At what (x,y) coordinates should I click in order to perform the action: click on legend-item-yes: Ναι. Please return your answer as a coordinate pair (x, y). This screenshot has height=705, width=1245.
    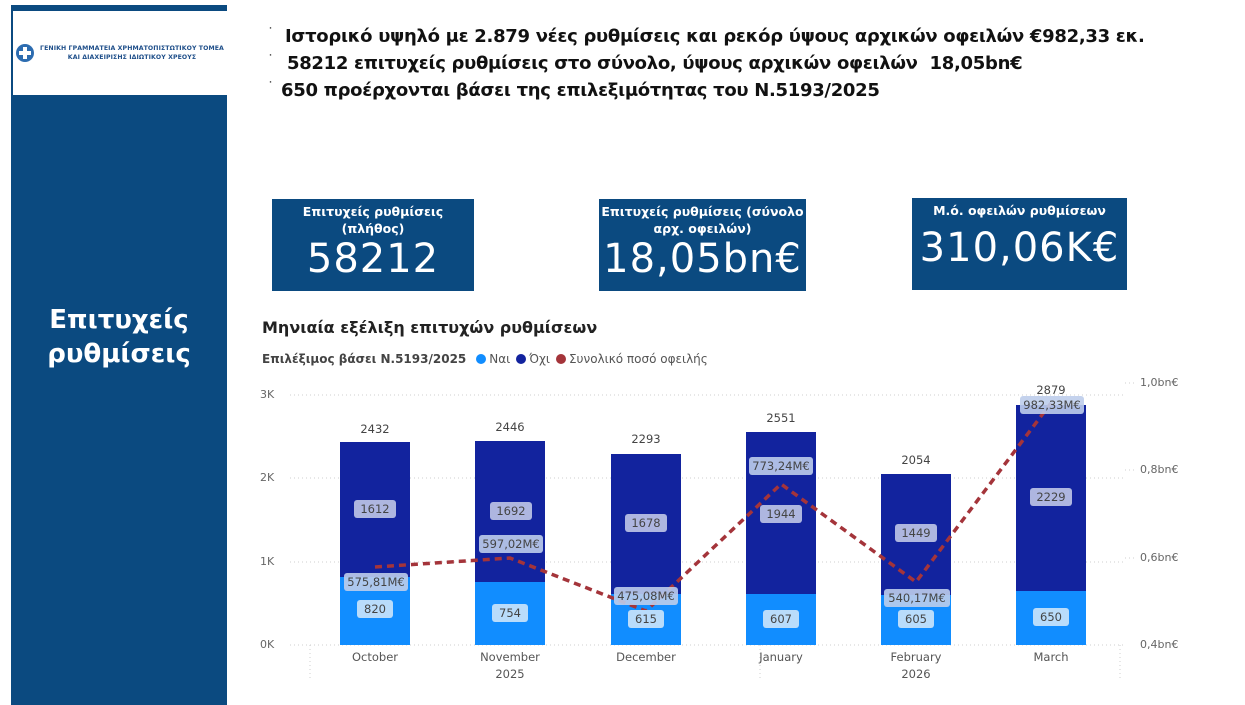
    Looking at the image, I should click on (493, 359).